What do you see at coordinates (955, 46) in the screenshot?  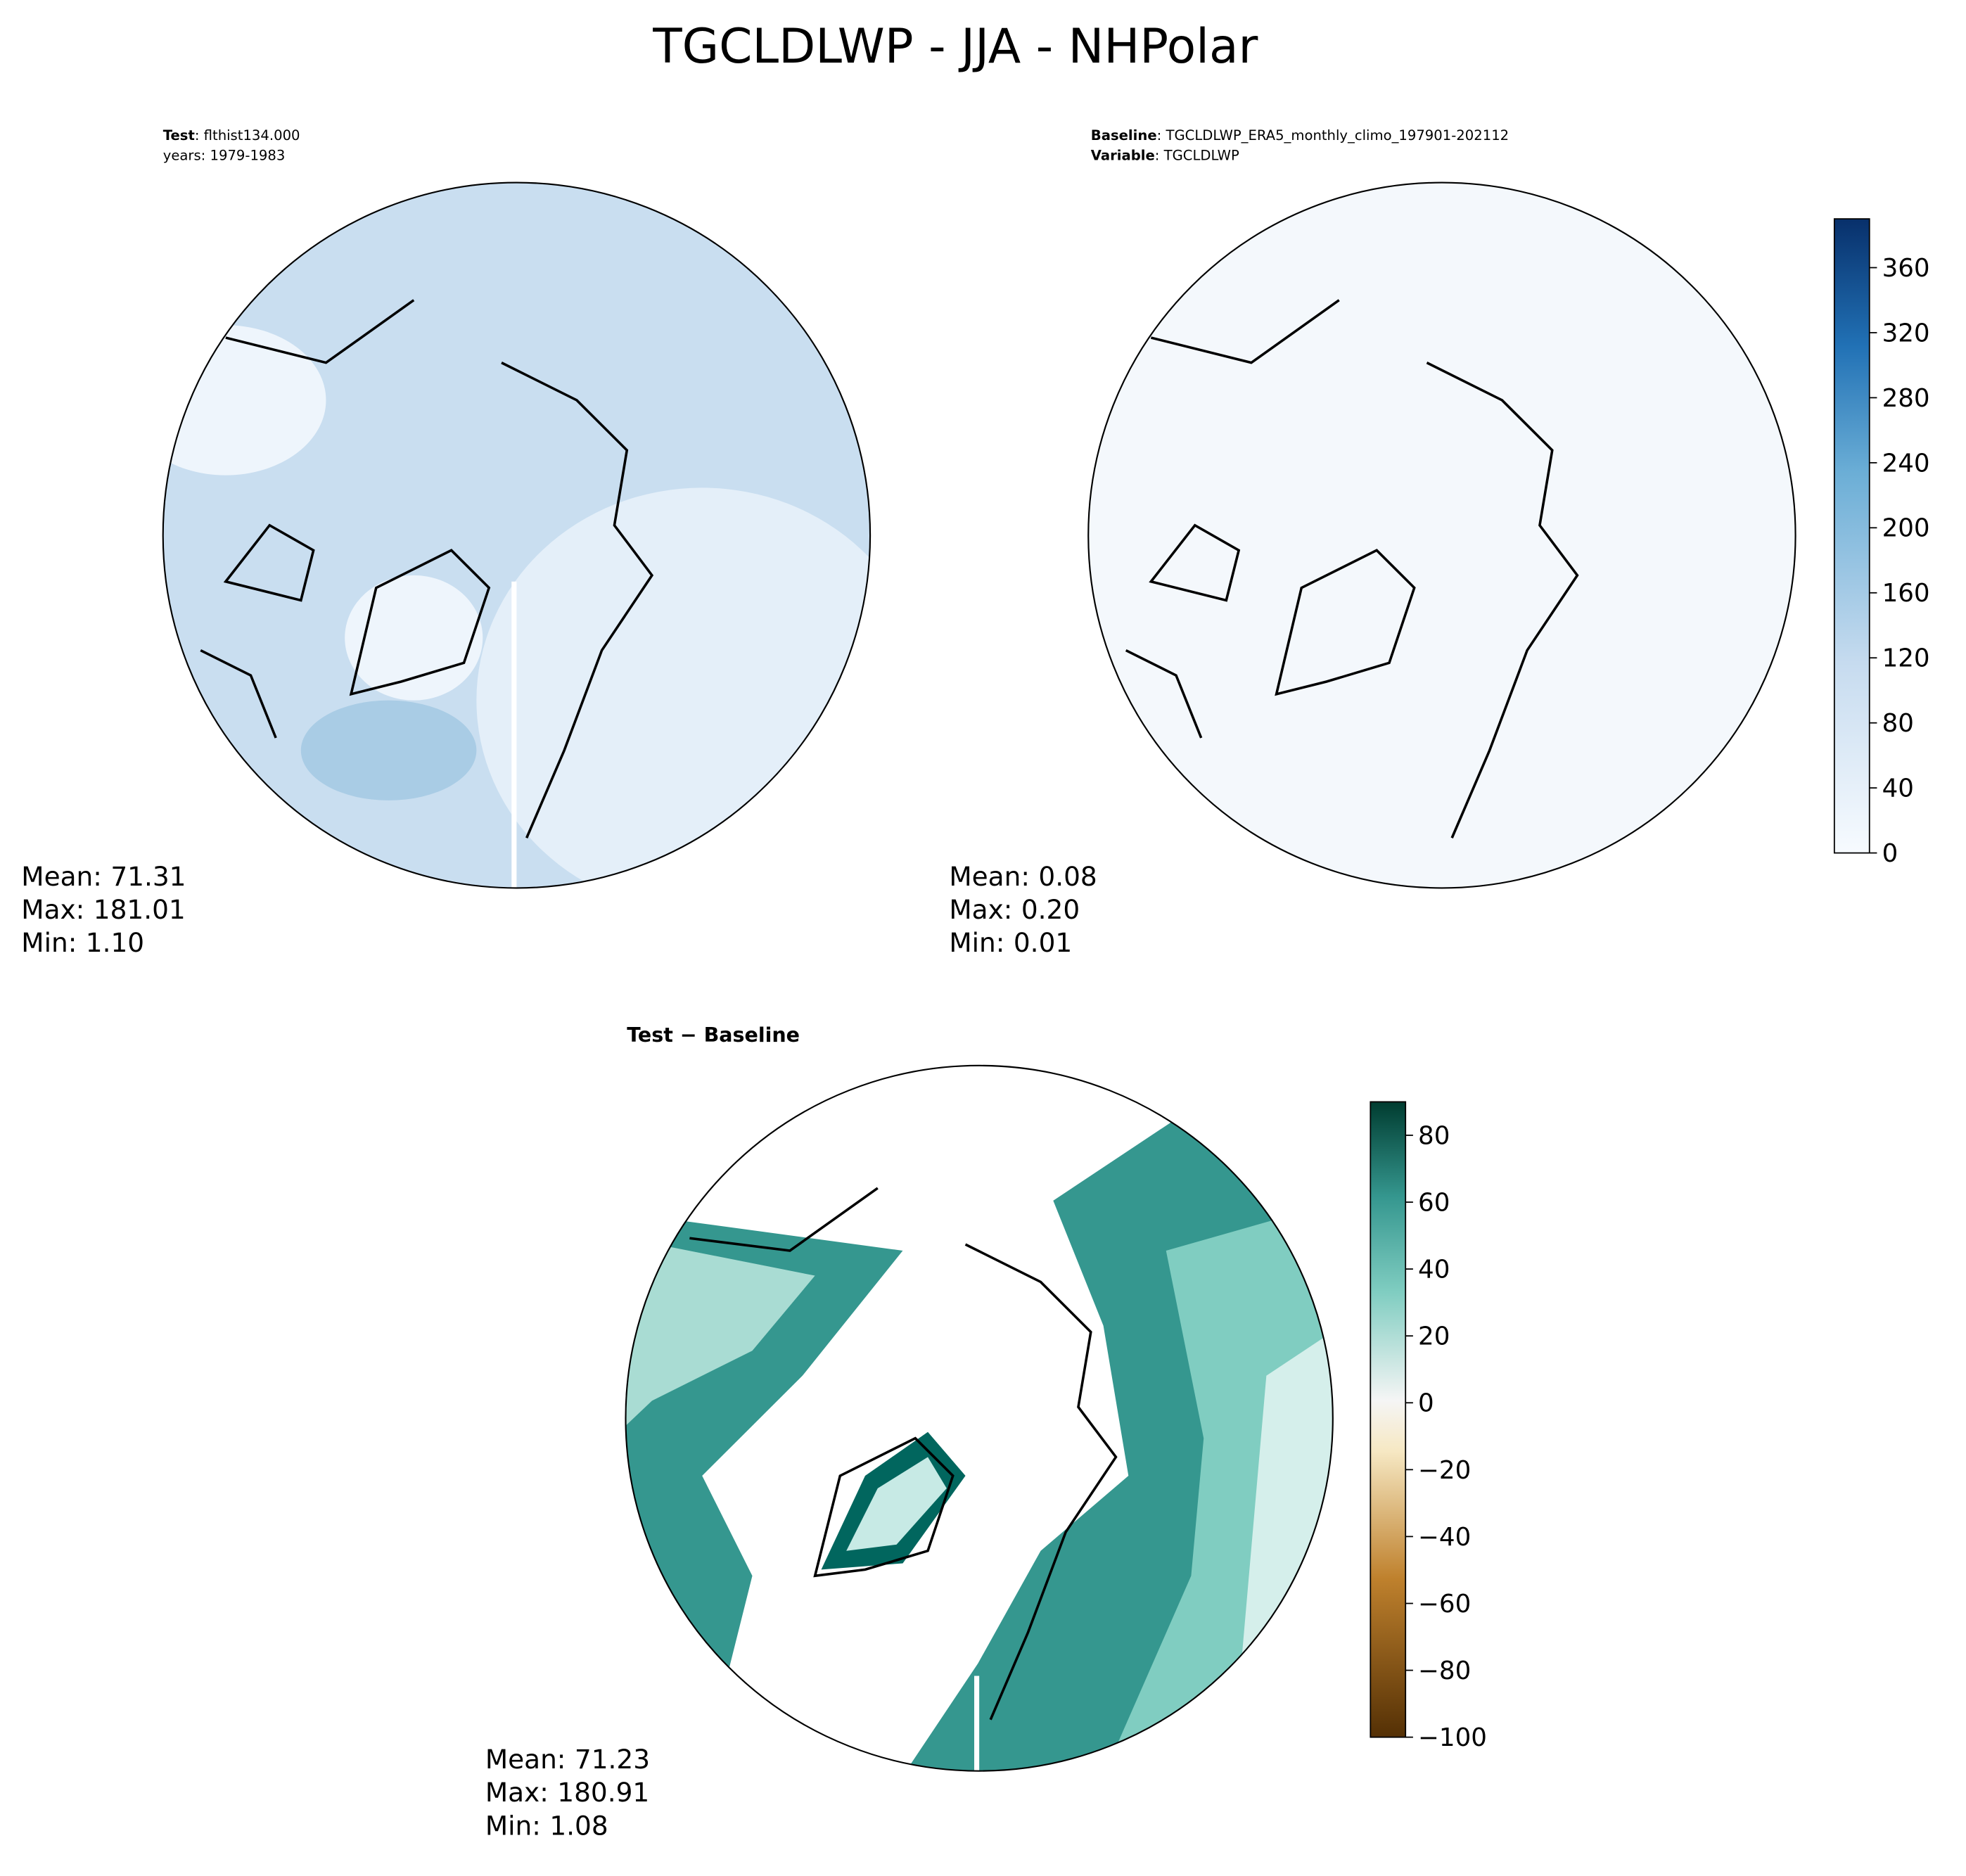 I see `figure-title: TGCLDLWP - JJA - NHPolar` at bounding box center [955, 46].